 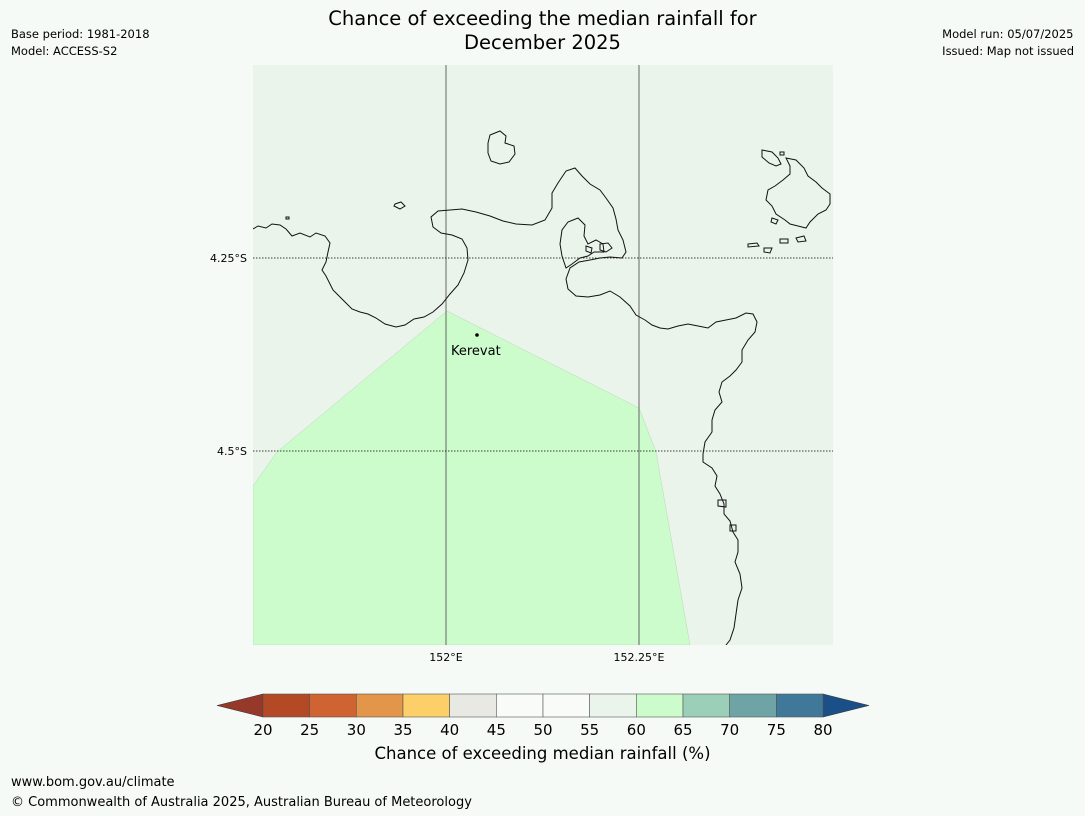 What do you see at coordinates (589, 730) in the screenshot?
I see `colorbar-tick-label: 55` at bounding box center [589, 730].